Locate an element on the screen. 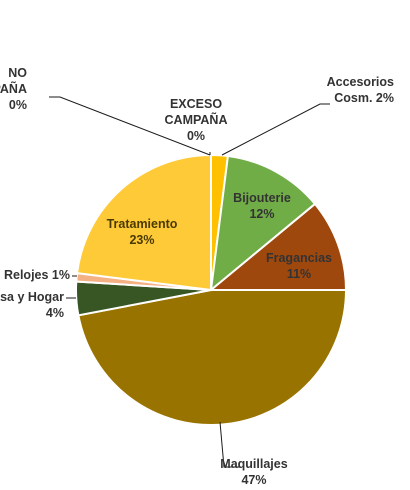 Image resolution: width=410 pixels, height=490 pixels. pie-slice-tratamiento is located at coordinates (143, 222).